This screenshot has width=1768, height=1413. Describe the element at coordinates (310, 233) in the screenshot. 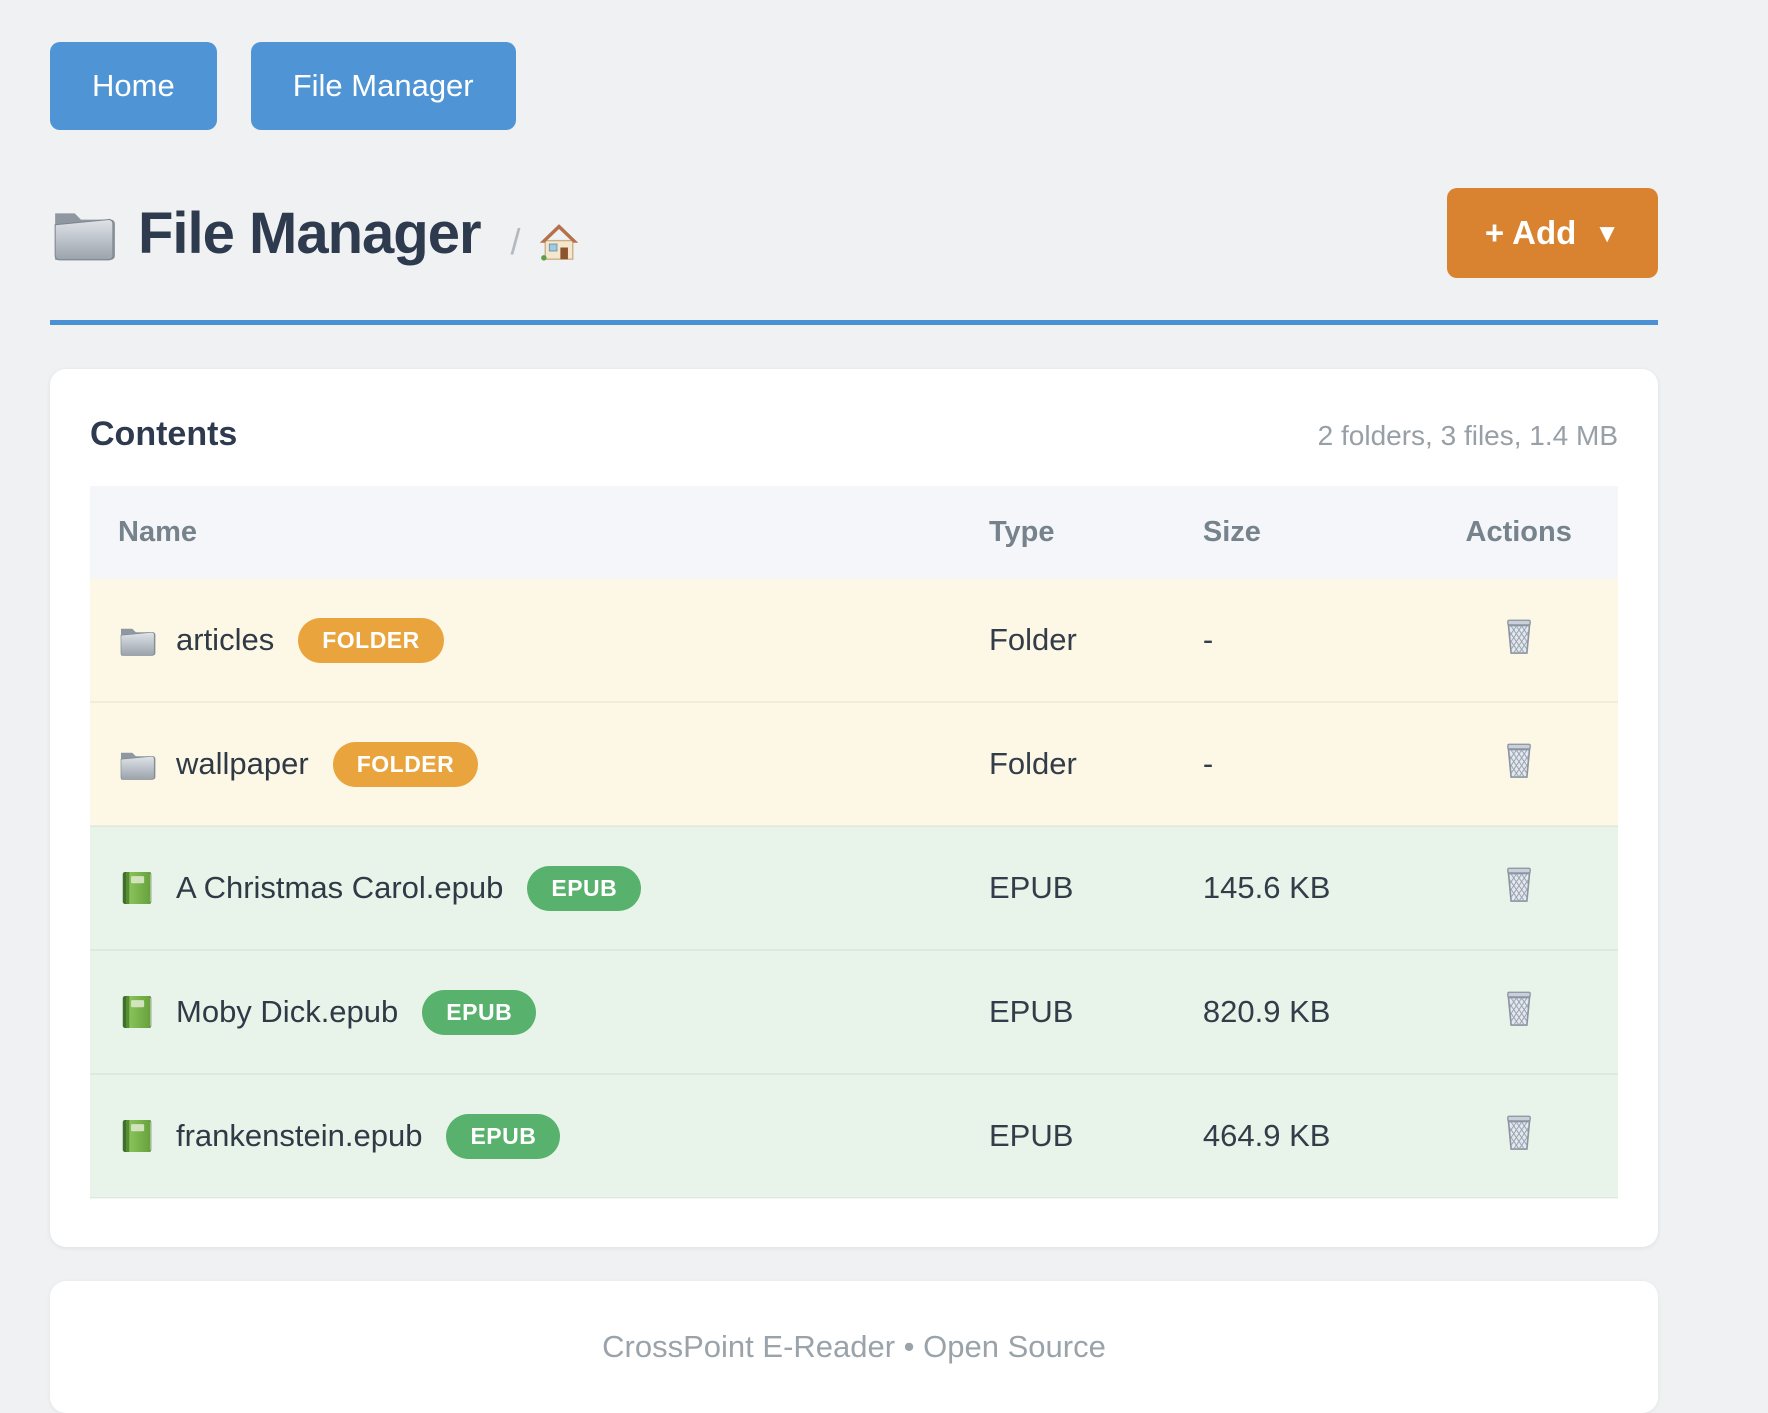

I see `page-title: File Manager` at that location.